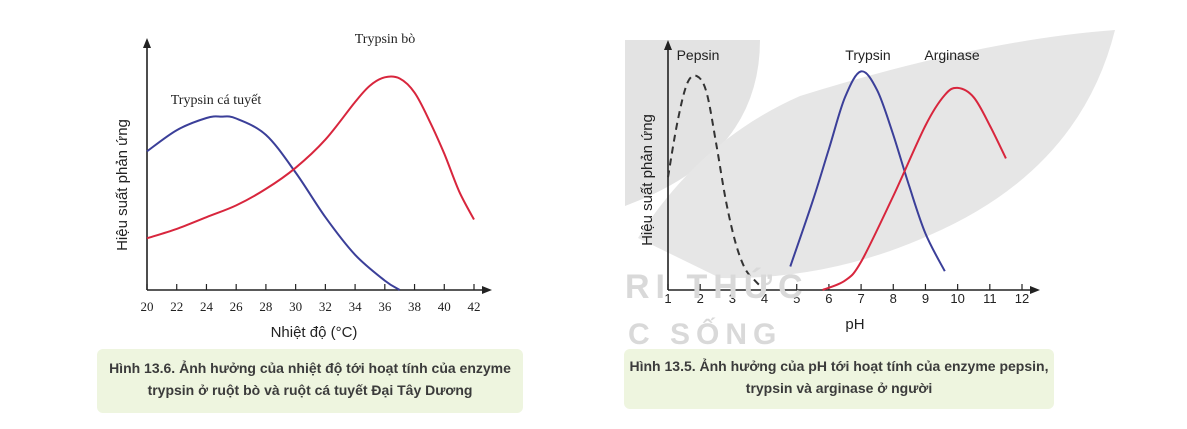 The height and width of the screenshot is (429, 1187). What do you see at coordinates (325, 306) in the screenshot?
I see `x-tick-label: 32` at bounding box center [325, 306].